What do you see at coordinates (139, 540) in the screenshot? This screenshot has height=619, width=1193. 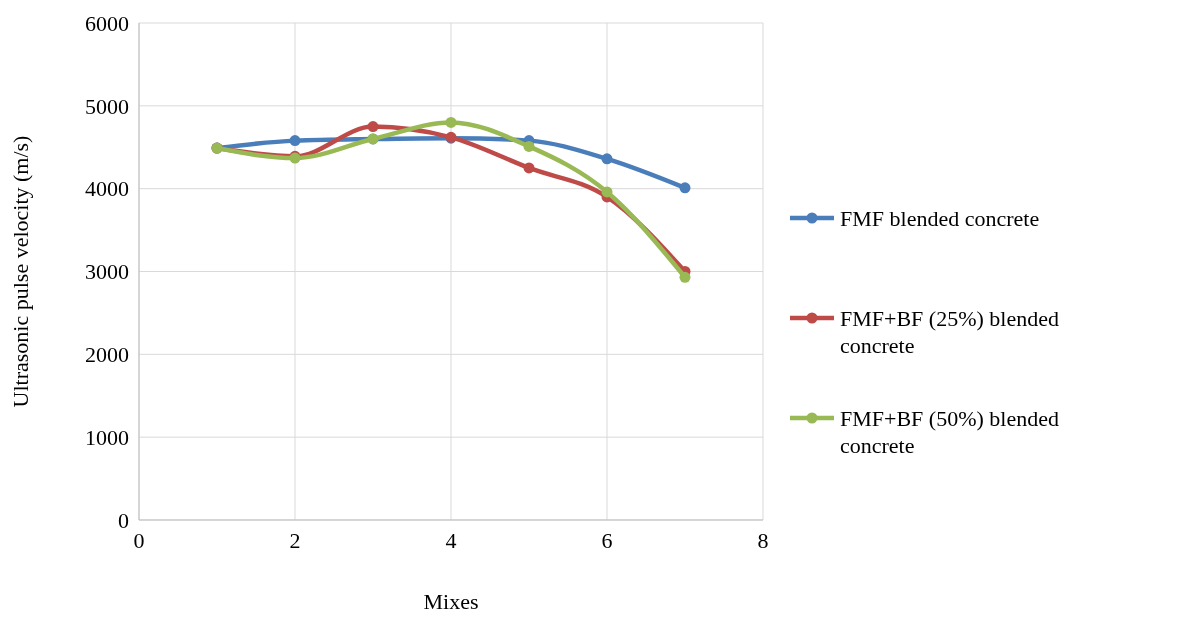 I see `x-tick-label: 0` at bounding box center [139, 540].